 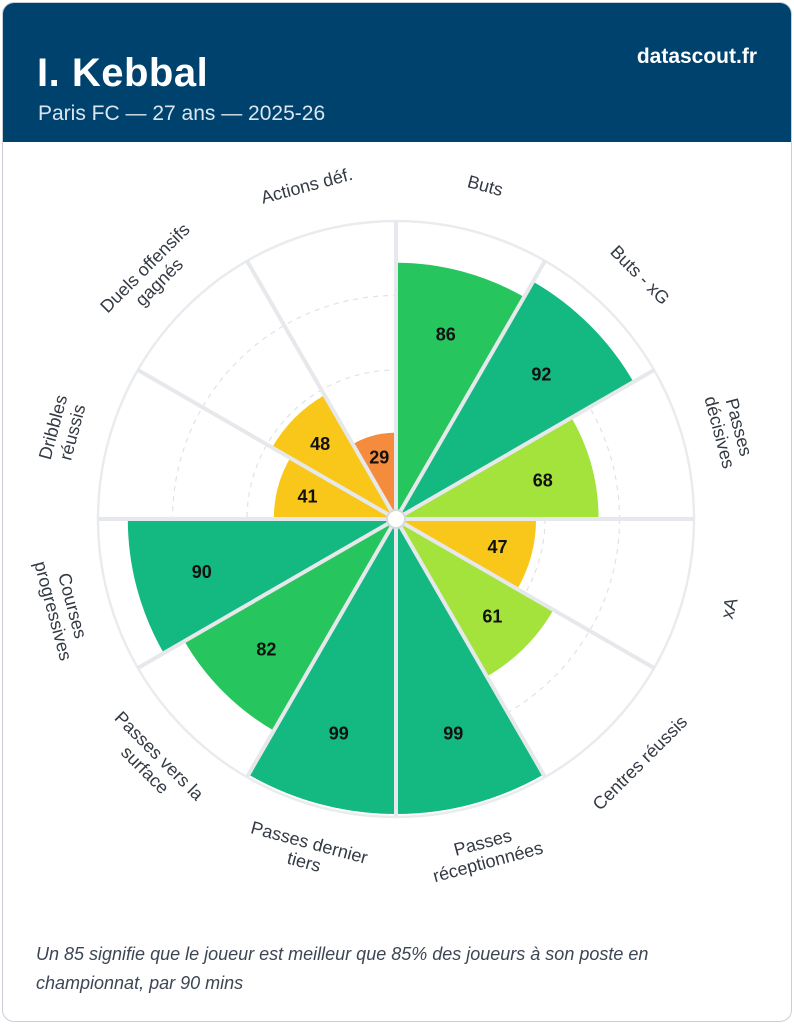 What do you see at coordinates (696, 56) in the screenshot?
I see `brand-link: datascout.fr` at bounding box center [696, 56].